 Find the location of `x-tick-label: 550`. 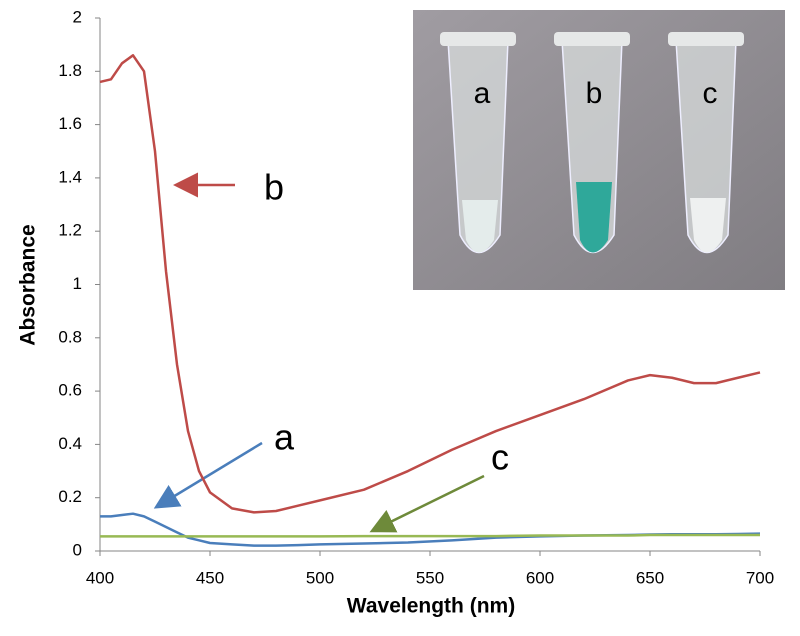

x-tick-label: 550 is located at coordinates (430, 577).